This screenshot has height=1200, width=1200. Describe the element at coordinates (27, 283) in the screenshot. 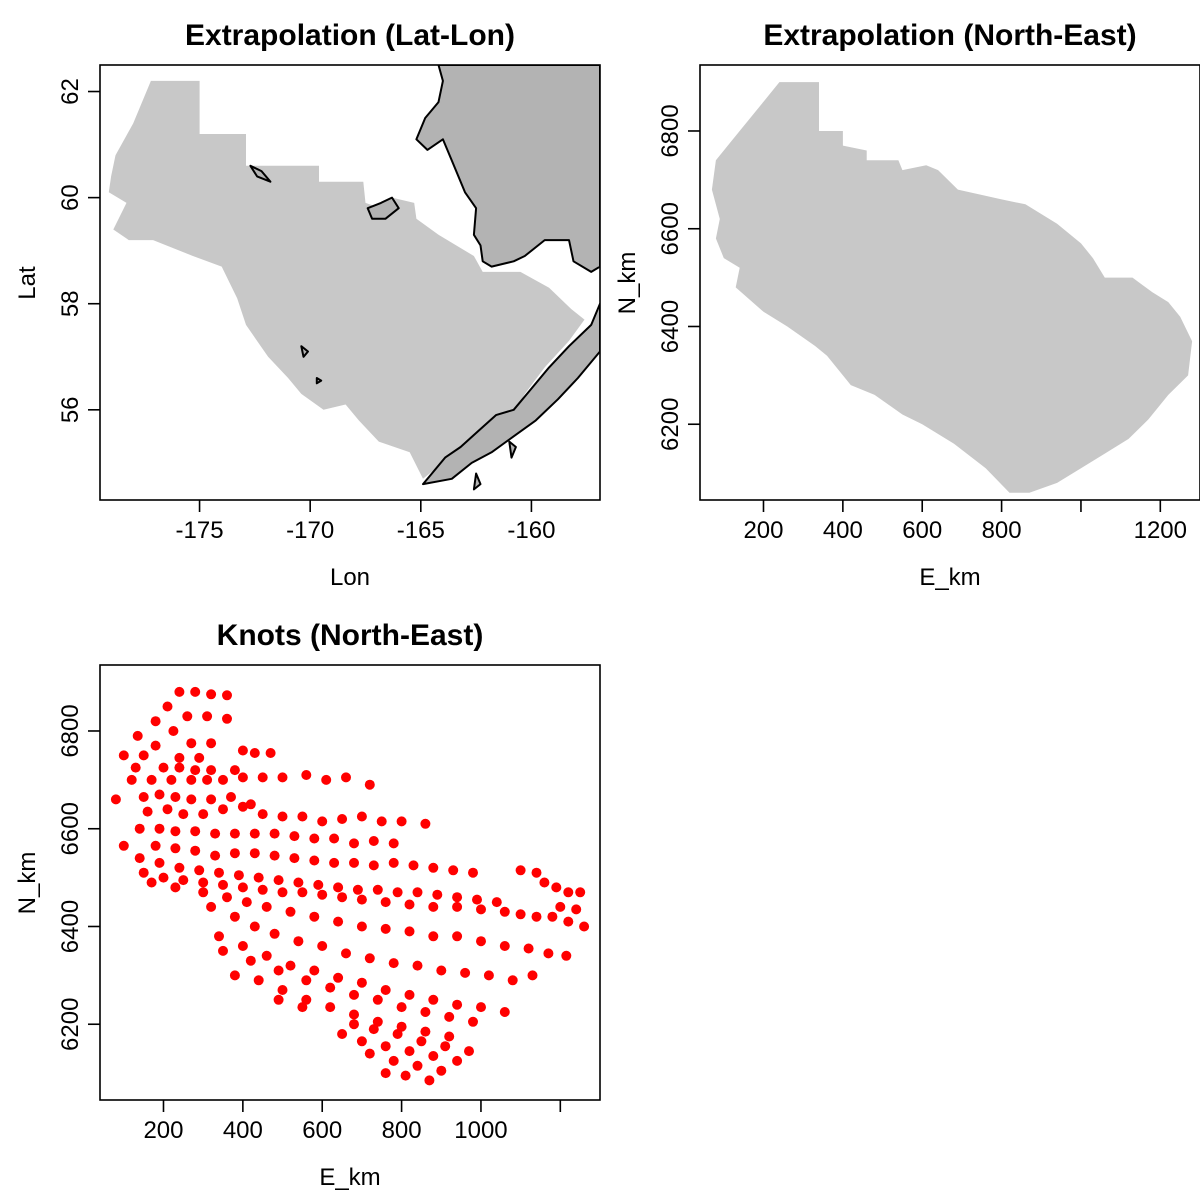

I see `y-axis-label: Lat` at that location.